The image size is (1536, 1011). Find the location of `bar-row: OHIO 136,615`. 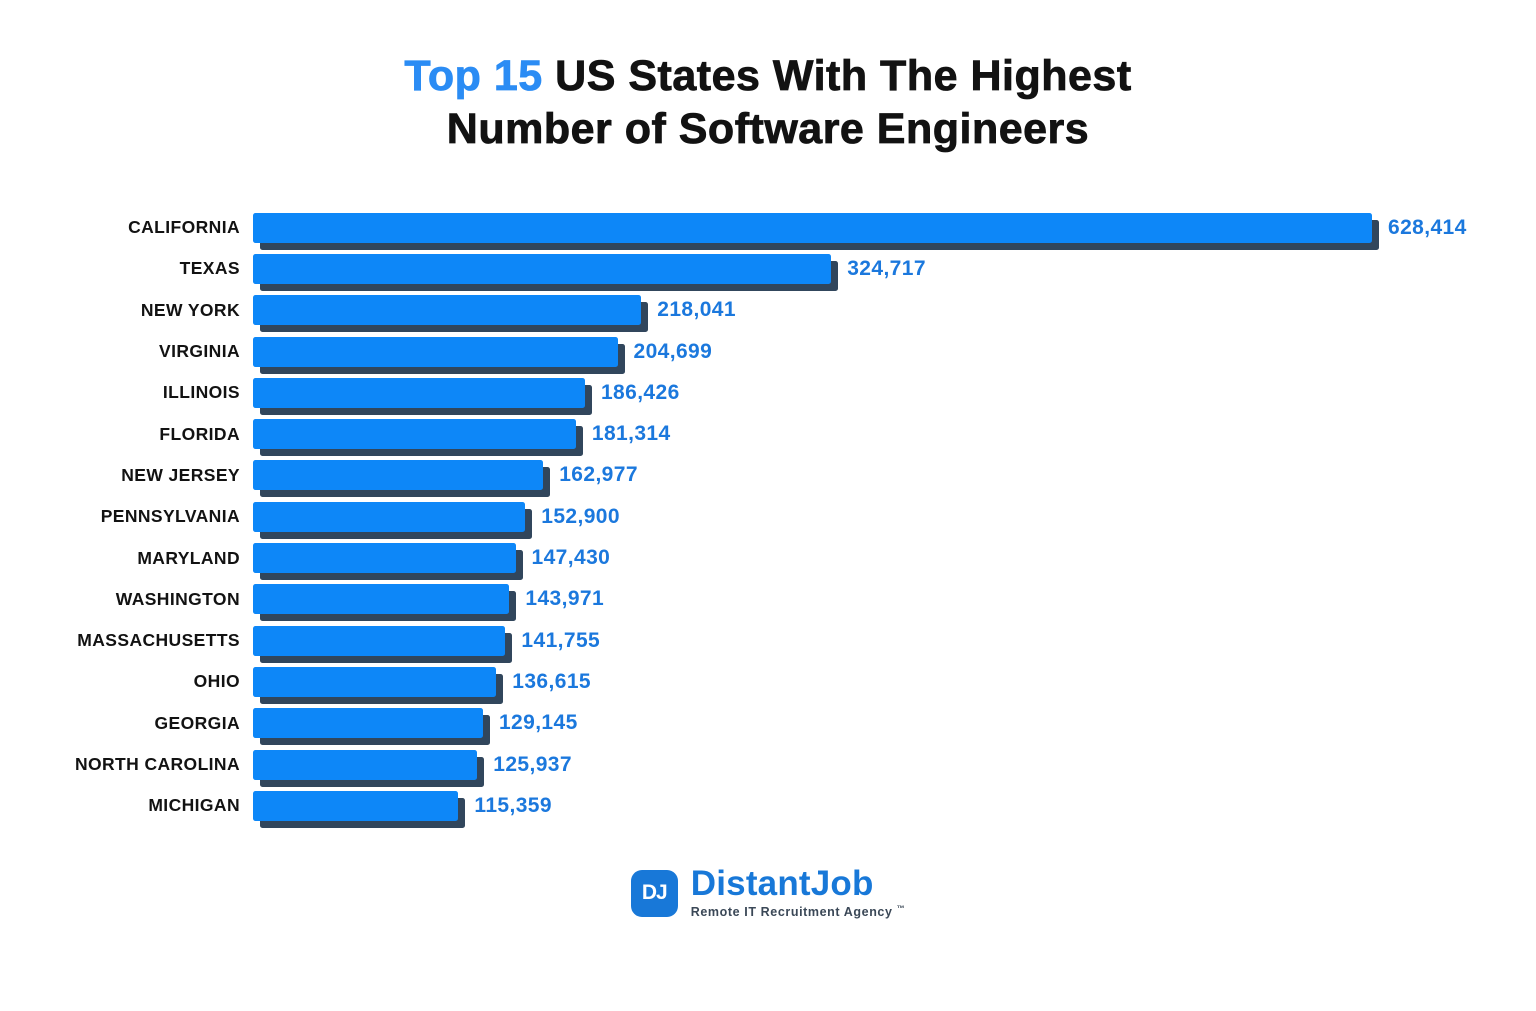

bar-row: OHIO 136,615 is located at coordinates (768, 681).